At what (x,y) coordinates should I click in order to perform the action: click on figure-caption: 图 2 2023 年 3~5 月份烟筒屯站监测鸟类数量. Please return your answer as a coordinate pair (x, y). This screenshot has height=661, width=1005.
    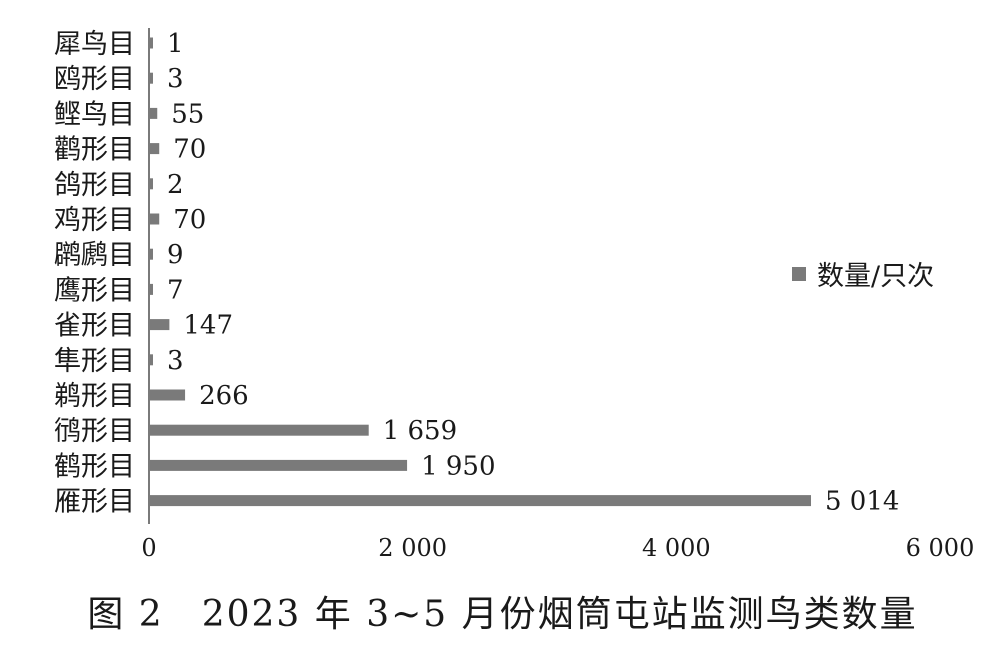
    Looking at the image, I should click on (502, 614).